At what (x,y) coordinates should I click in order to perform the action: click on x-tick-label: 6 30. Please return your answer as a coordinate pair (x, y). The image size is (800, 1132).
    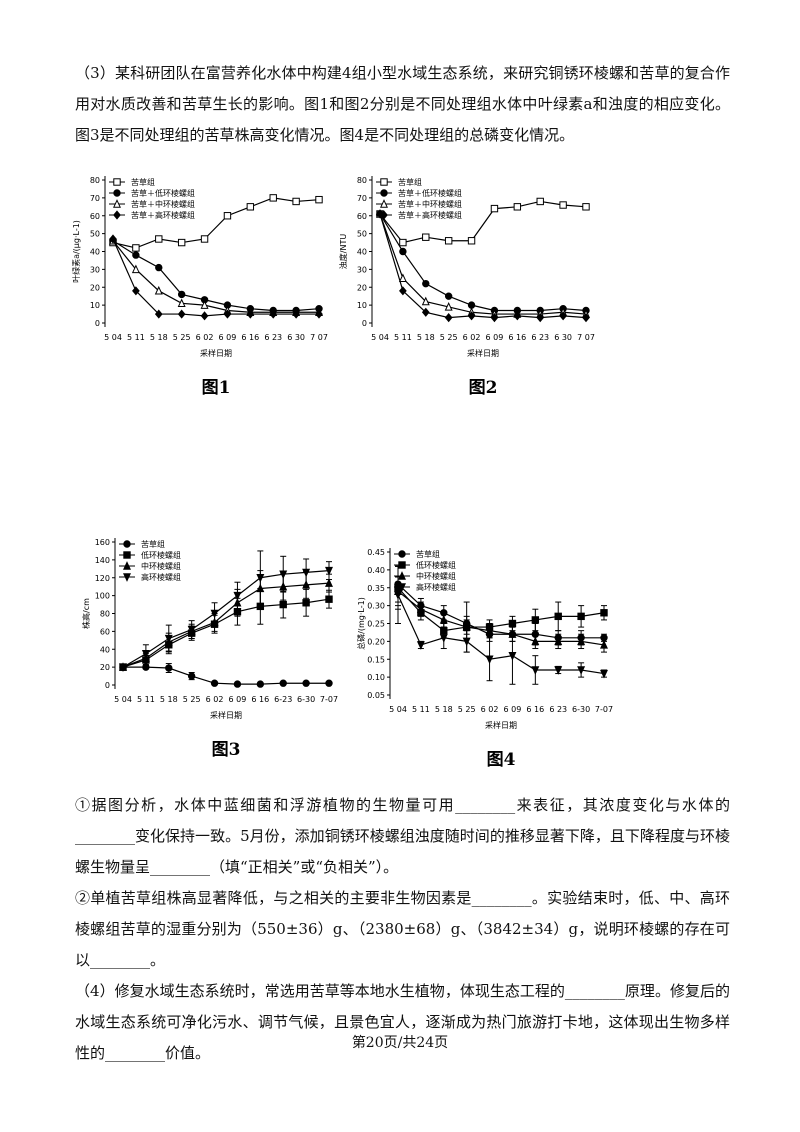
    Looking at the image, I should click on (563, 337).